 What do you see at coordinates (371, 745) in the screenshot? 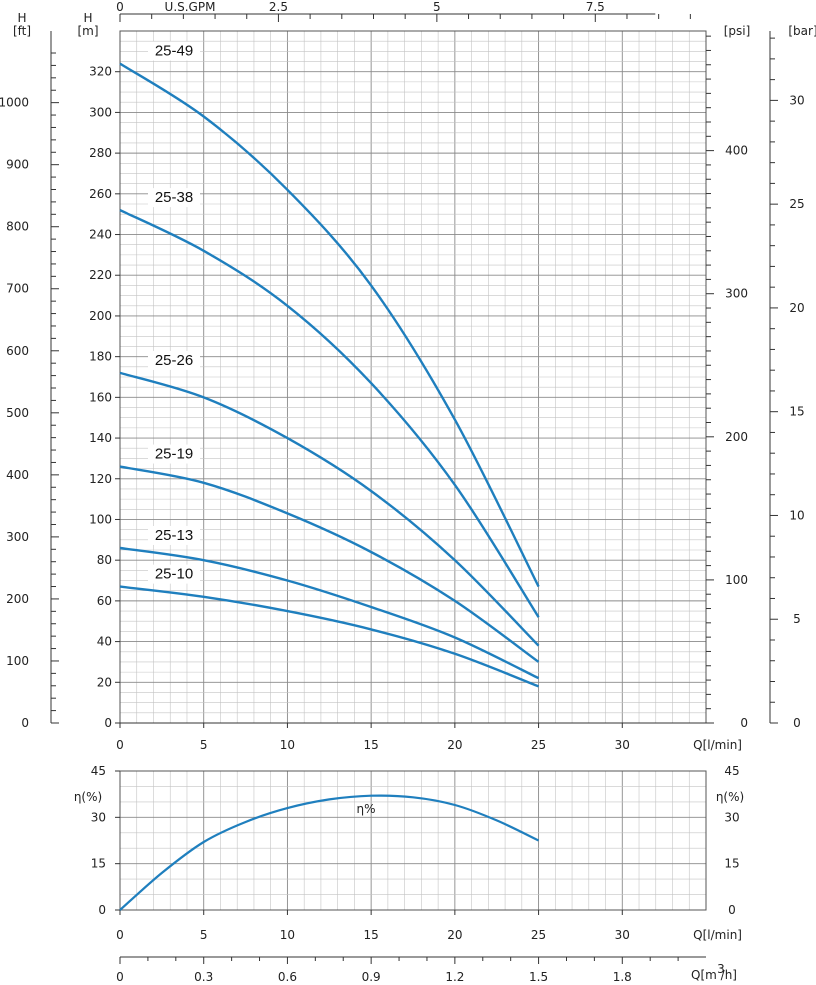
I see `x-tick-label: 15` at bounding box center [371, 745].